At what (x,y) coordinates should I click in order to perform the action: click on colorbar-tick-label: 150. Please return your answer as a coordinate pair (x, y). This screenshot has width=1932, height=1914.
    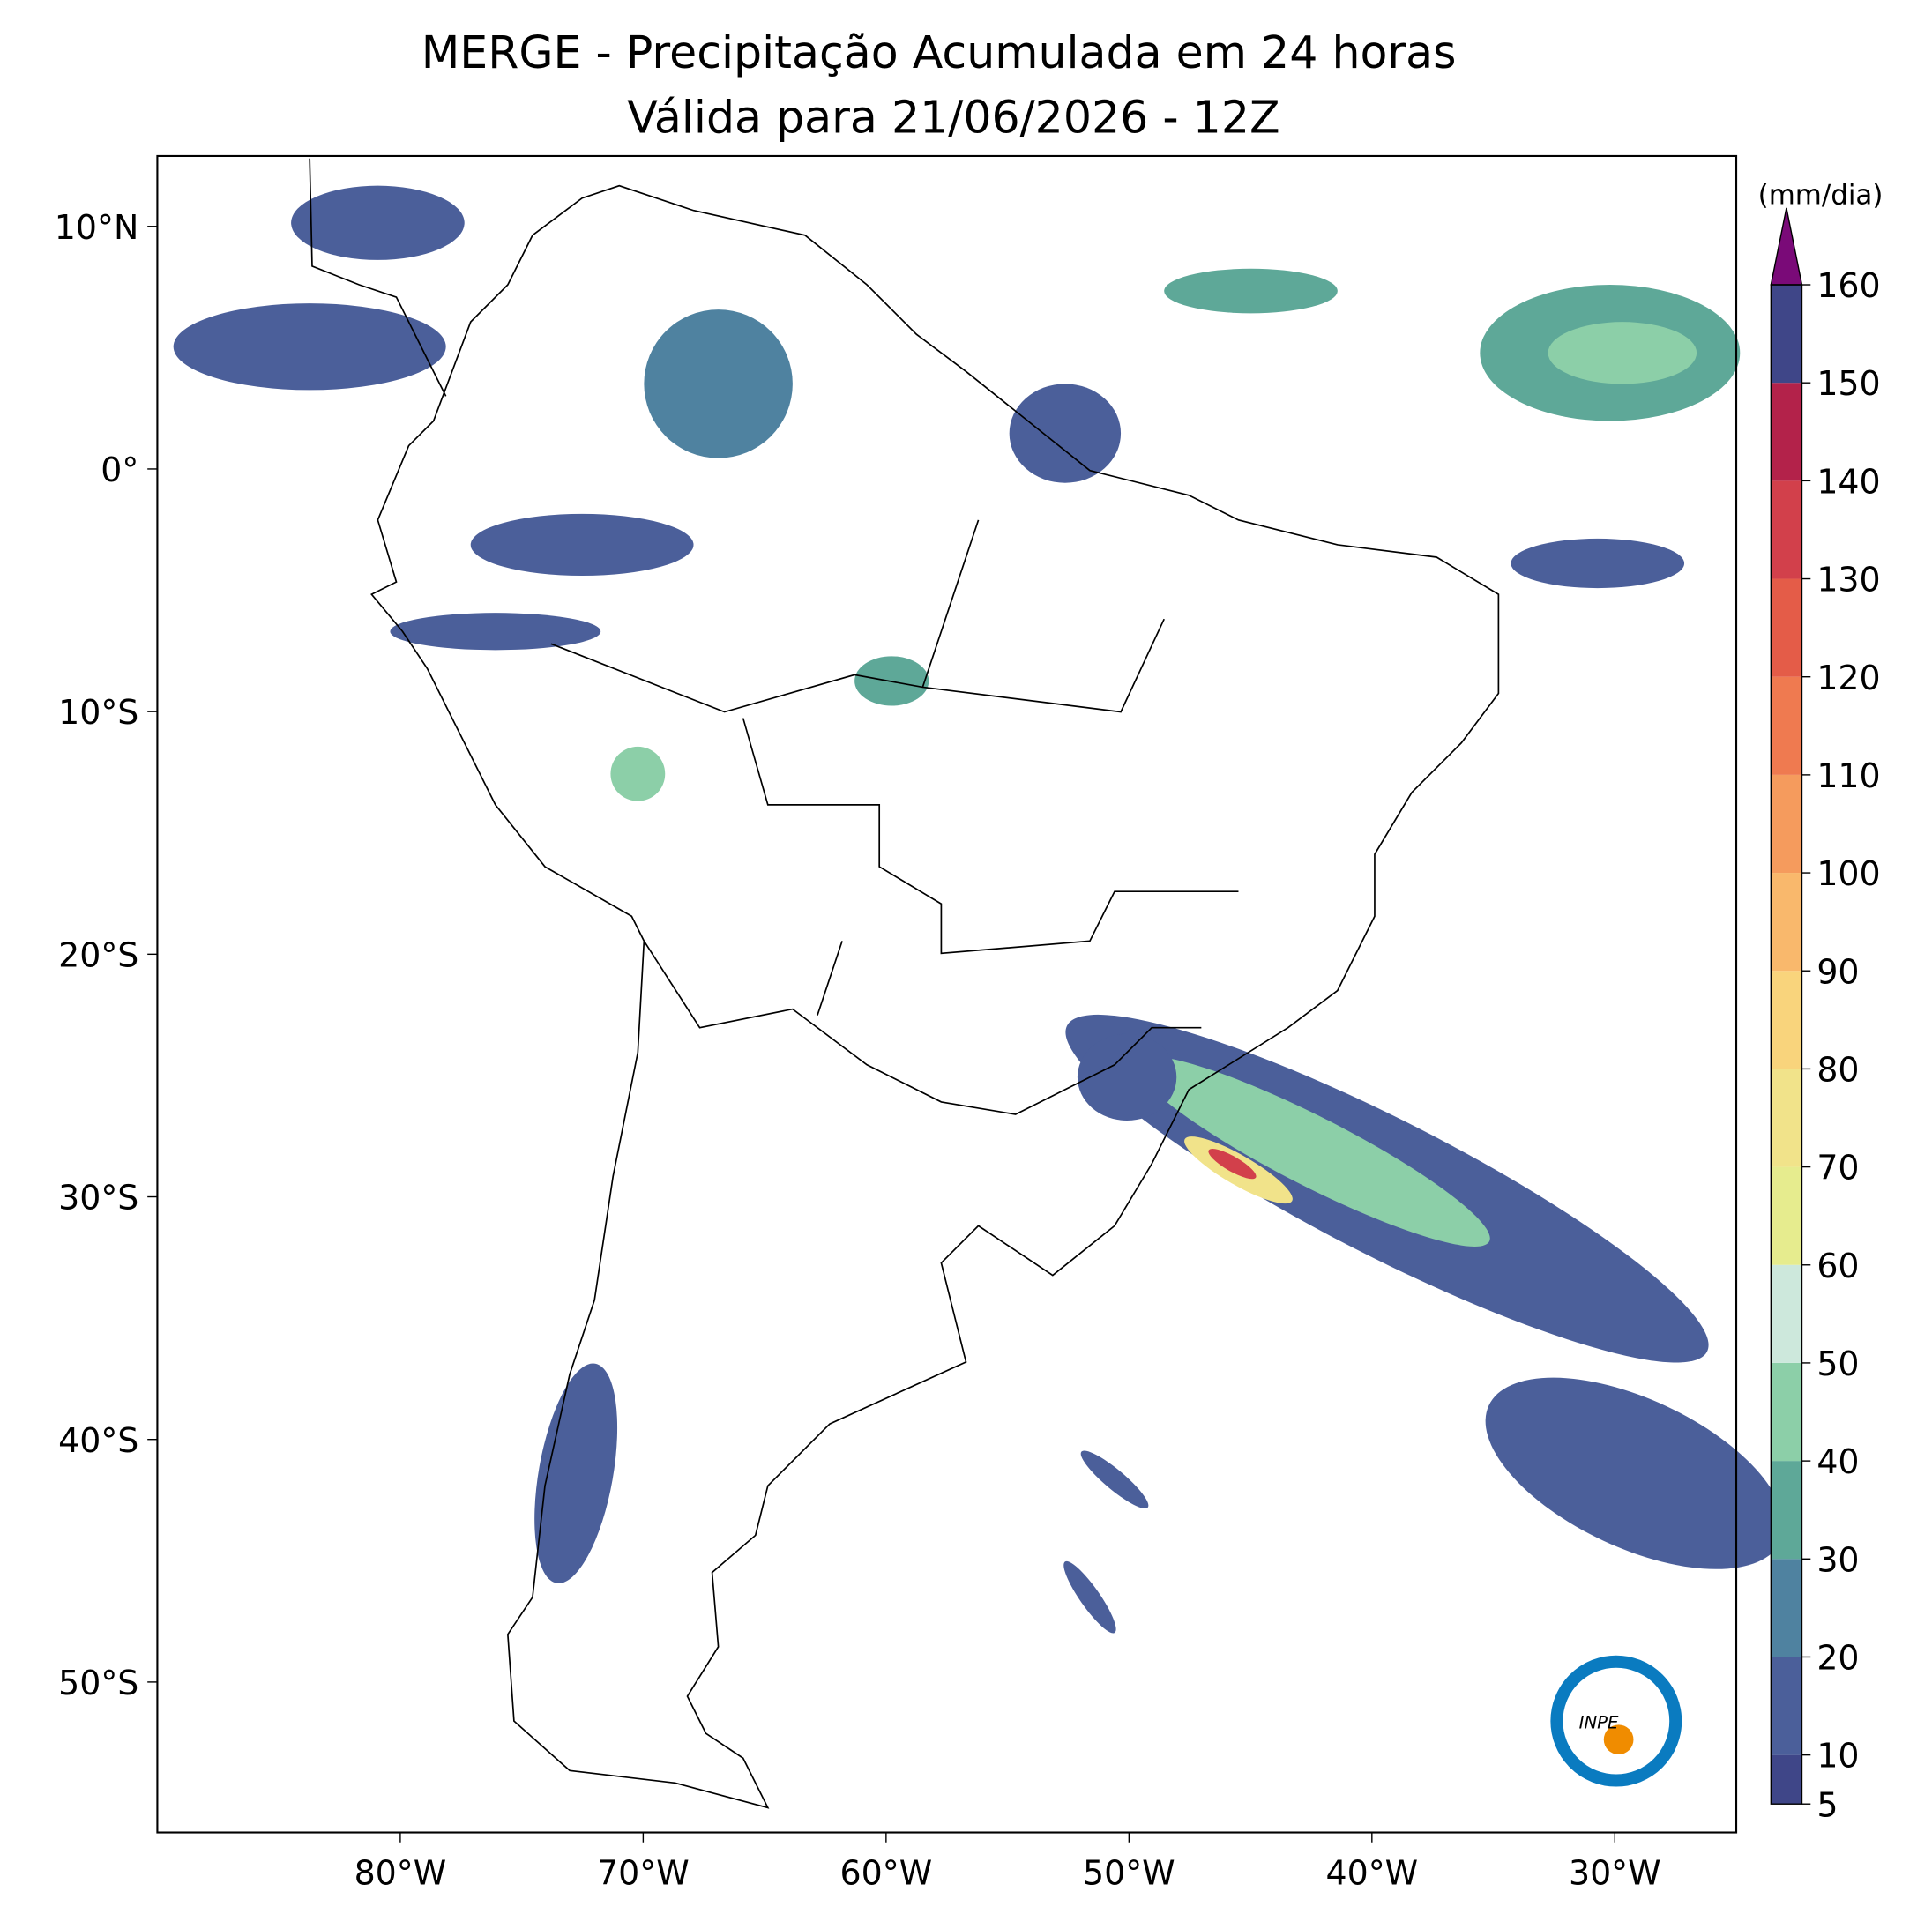
    Looking at the image, I should click on (1848, 383).